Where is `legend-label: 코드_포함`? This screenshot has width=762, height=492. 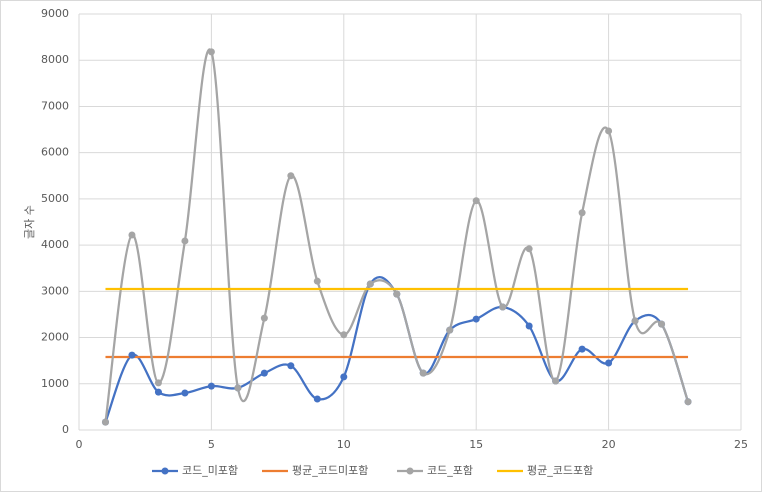 legend-label: 코드_포함 is located at coordinates (450, 470).